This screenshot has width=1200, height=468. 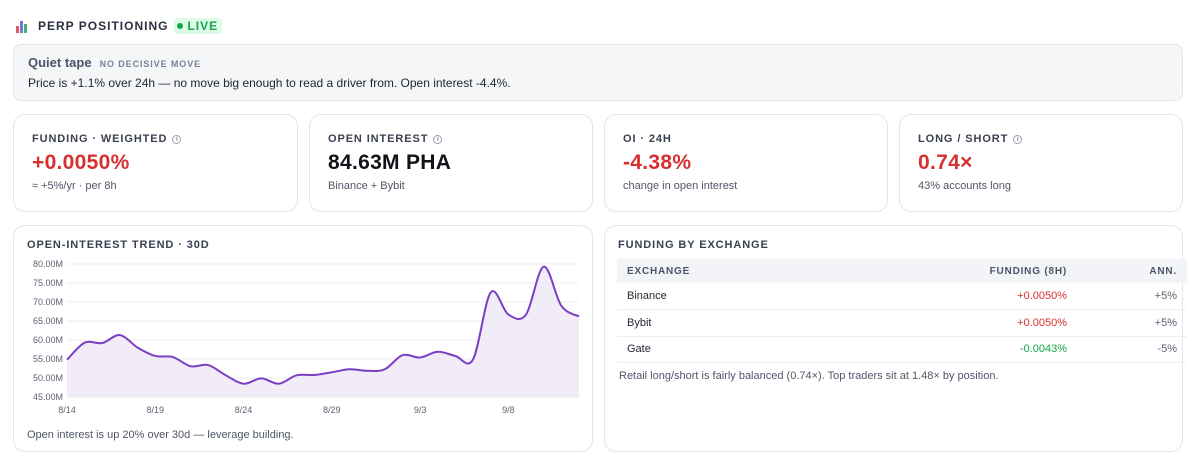 I want to click on bar-chart-icon, so click(x=22, y=26).